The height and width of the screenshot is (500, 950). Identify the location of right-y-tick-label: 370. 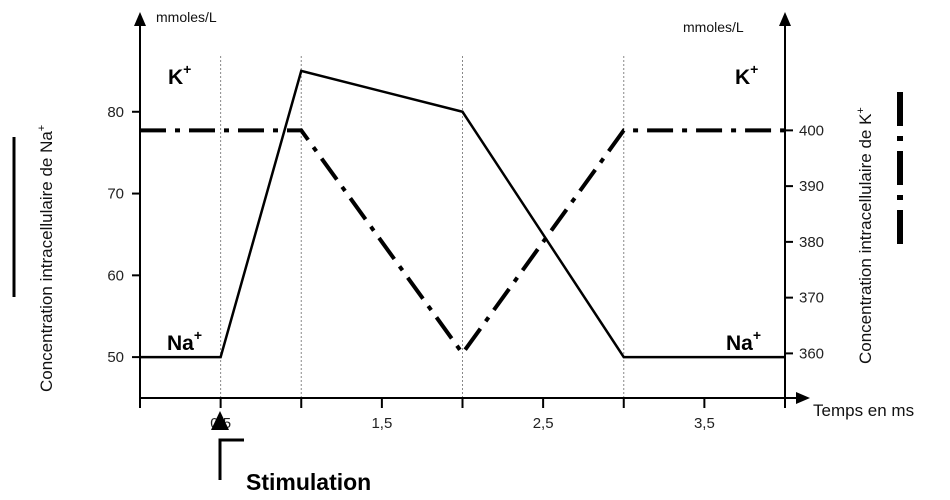
(811, 298).